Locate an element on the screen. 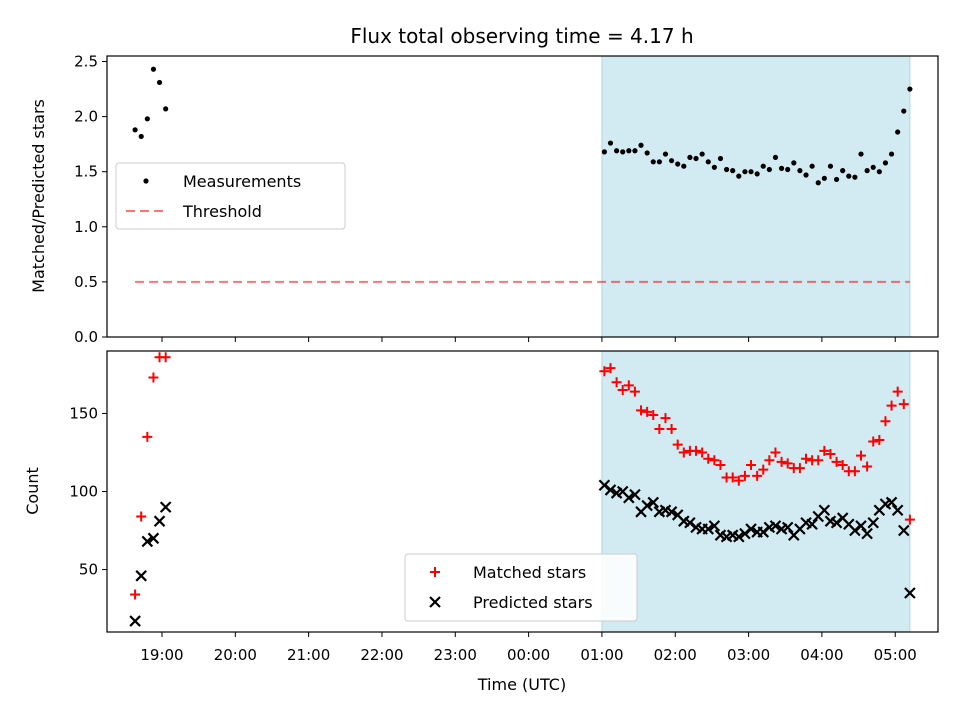  xtick-label: 19:00 is located at coordinates (161, 655).